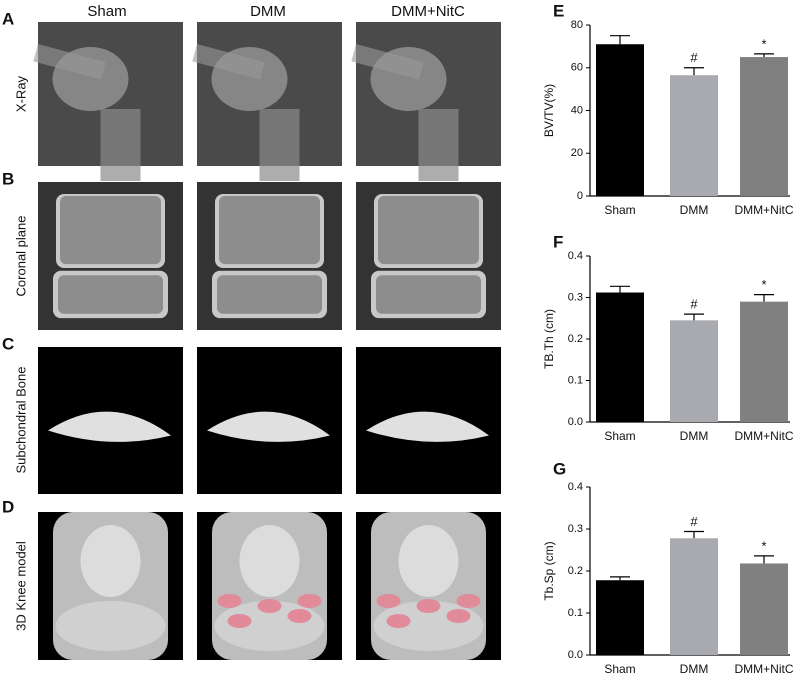 This screenshot has width=809, height=676. Describe the element at coordinates (580, 196) in the screenshot. I see `y-tick-label: 0` at that location.